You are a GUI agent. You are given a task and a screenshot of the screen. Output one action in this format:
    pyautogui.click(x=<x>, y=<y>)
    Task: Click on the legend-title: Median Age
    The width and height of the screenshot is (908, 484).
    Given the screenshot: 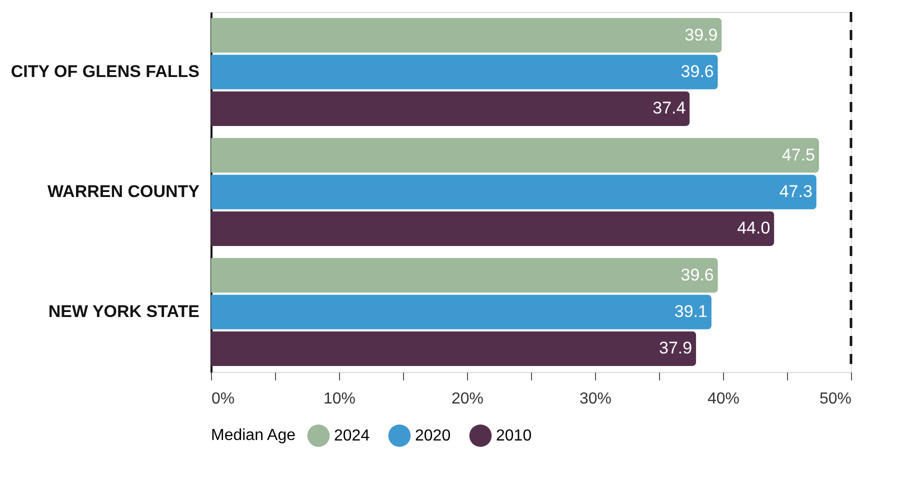 What is the action you would take?
    pyautogui.click(x=253, y=435)
    